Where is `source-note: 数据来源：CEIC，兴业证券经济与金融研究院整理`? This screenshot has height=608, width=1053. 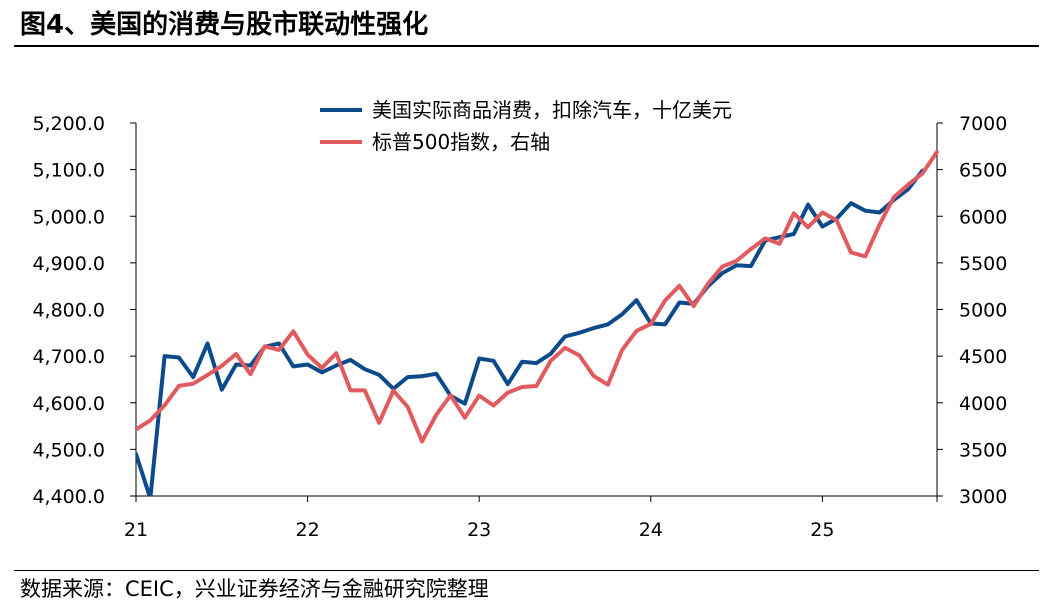
source-note: 数据来源：CEIC，兴业证券经济与金融研究院整理 is located at coordinates (254, 589).